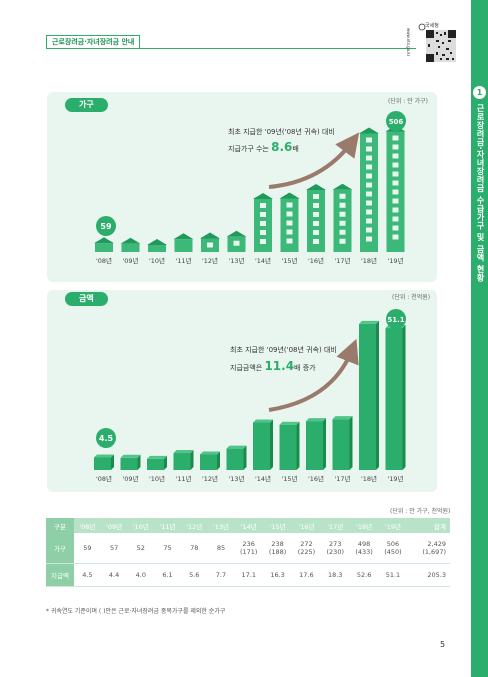 This screenshot has height=677, width=488. I want to click on households-tick-label-10: '18년, so click(369, 260).